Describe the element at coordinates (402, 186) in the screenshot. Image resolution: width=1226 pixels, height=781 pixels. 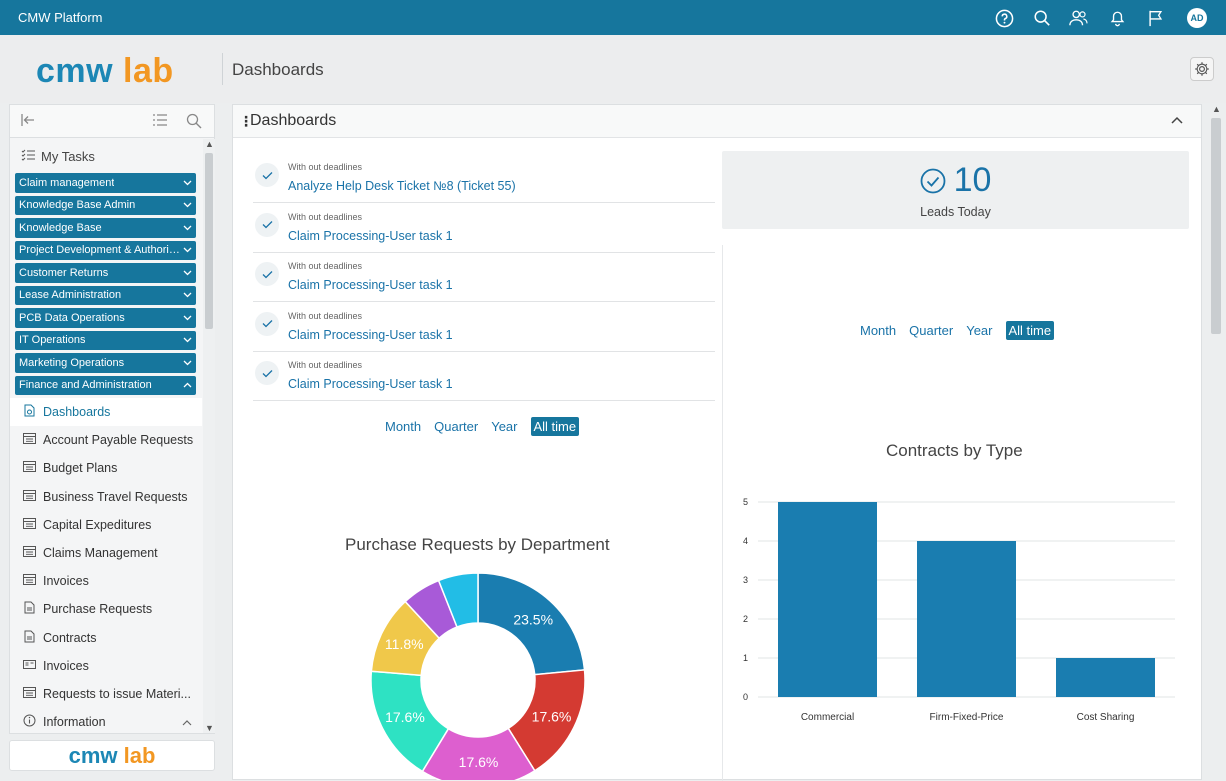
I see `task-name-link: Analyze Help Desk Ticket №8 (Ticket 55)` at that location.